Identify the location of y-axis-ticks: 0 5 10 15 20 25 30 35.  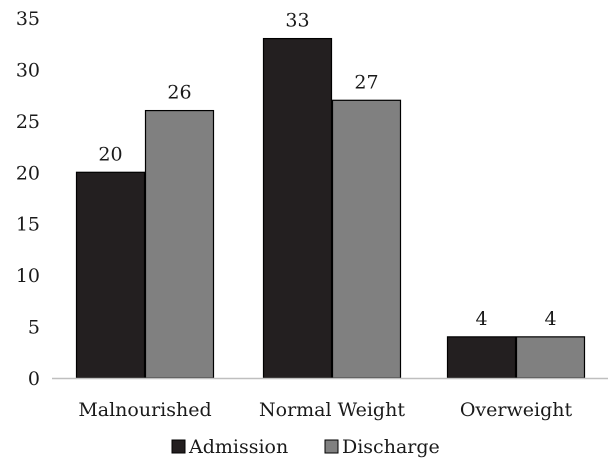
(28, 199).